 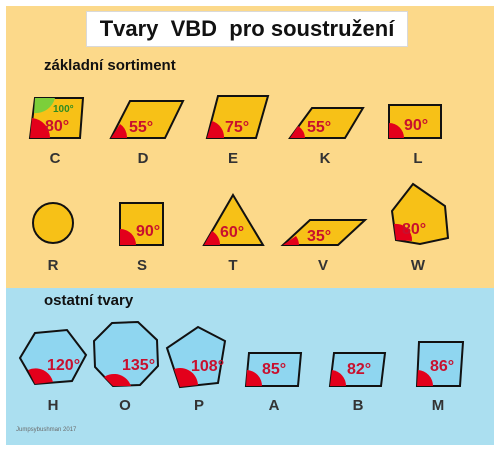 I want to click on insert-b-angle-marker, so click(x=338, y=378).